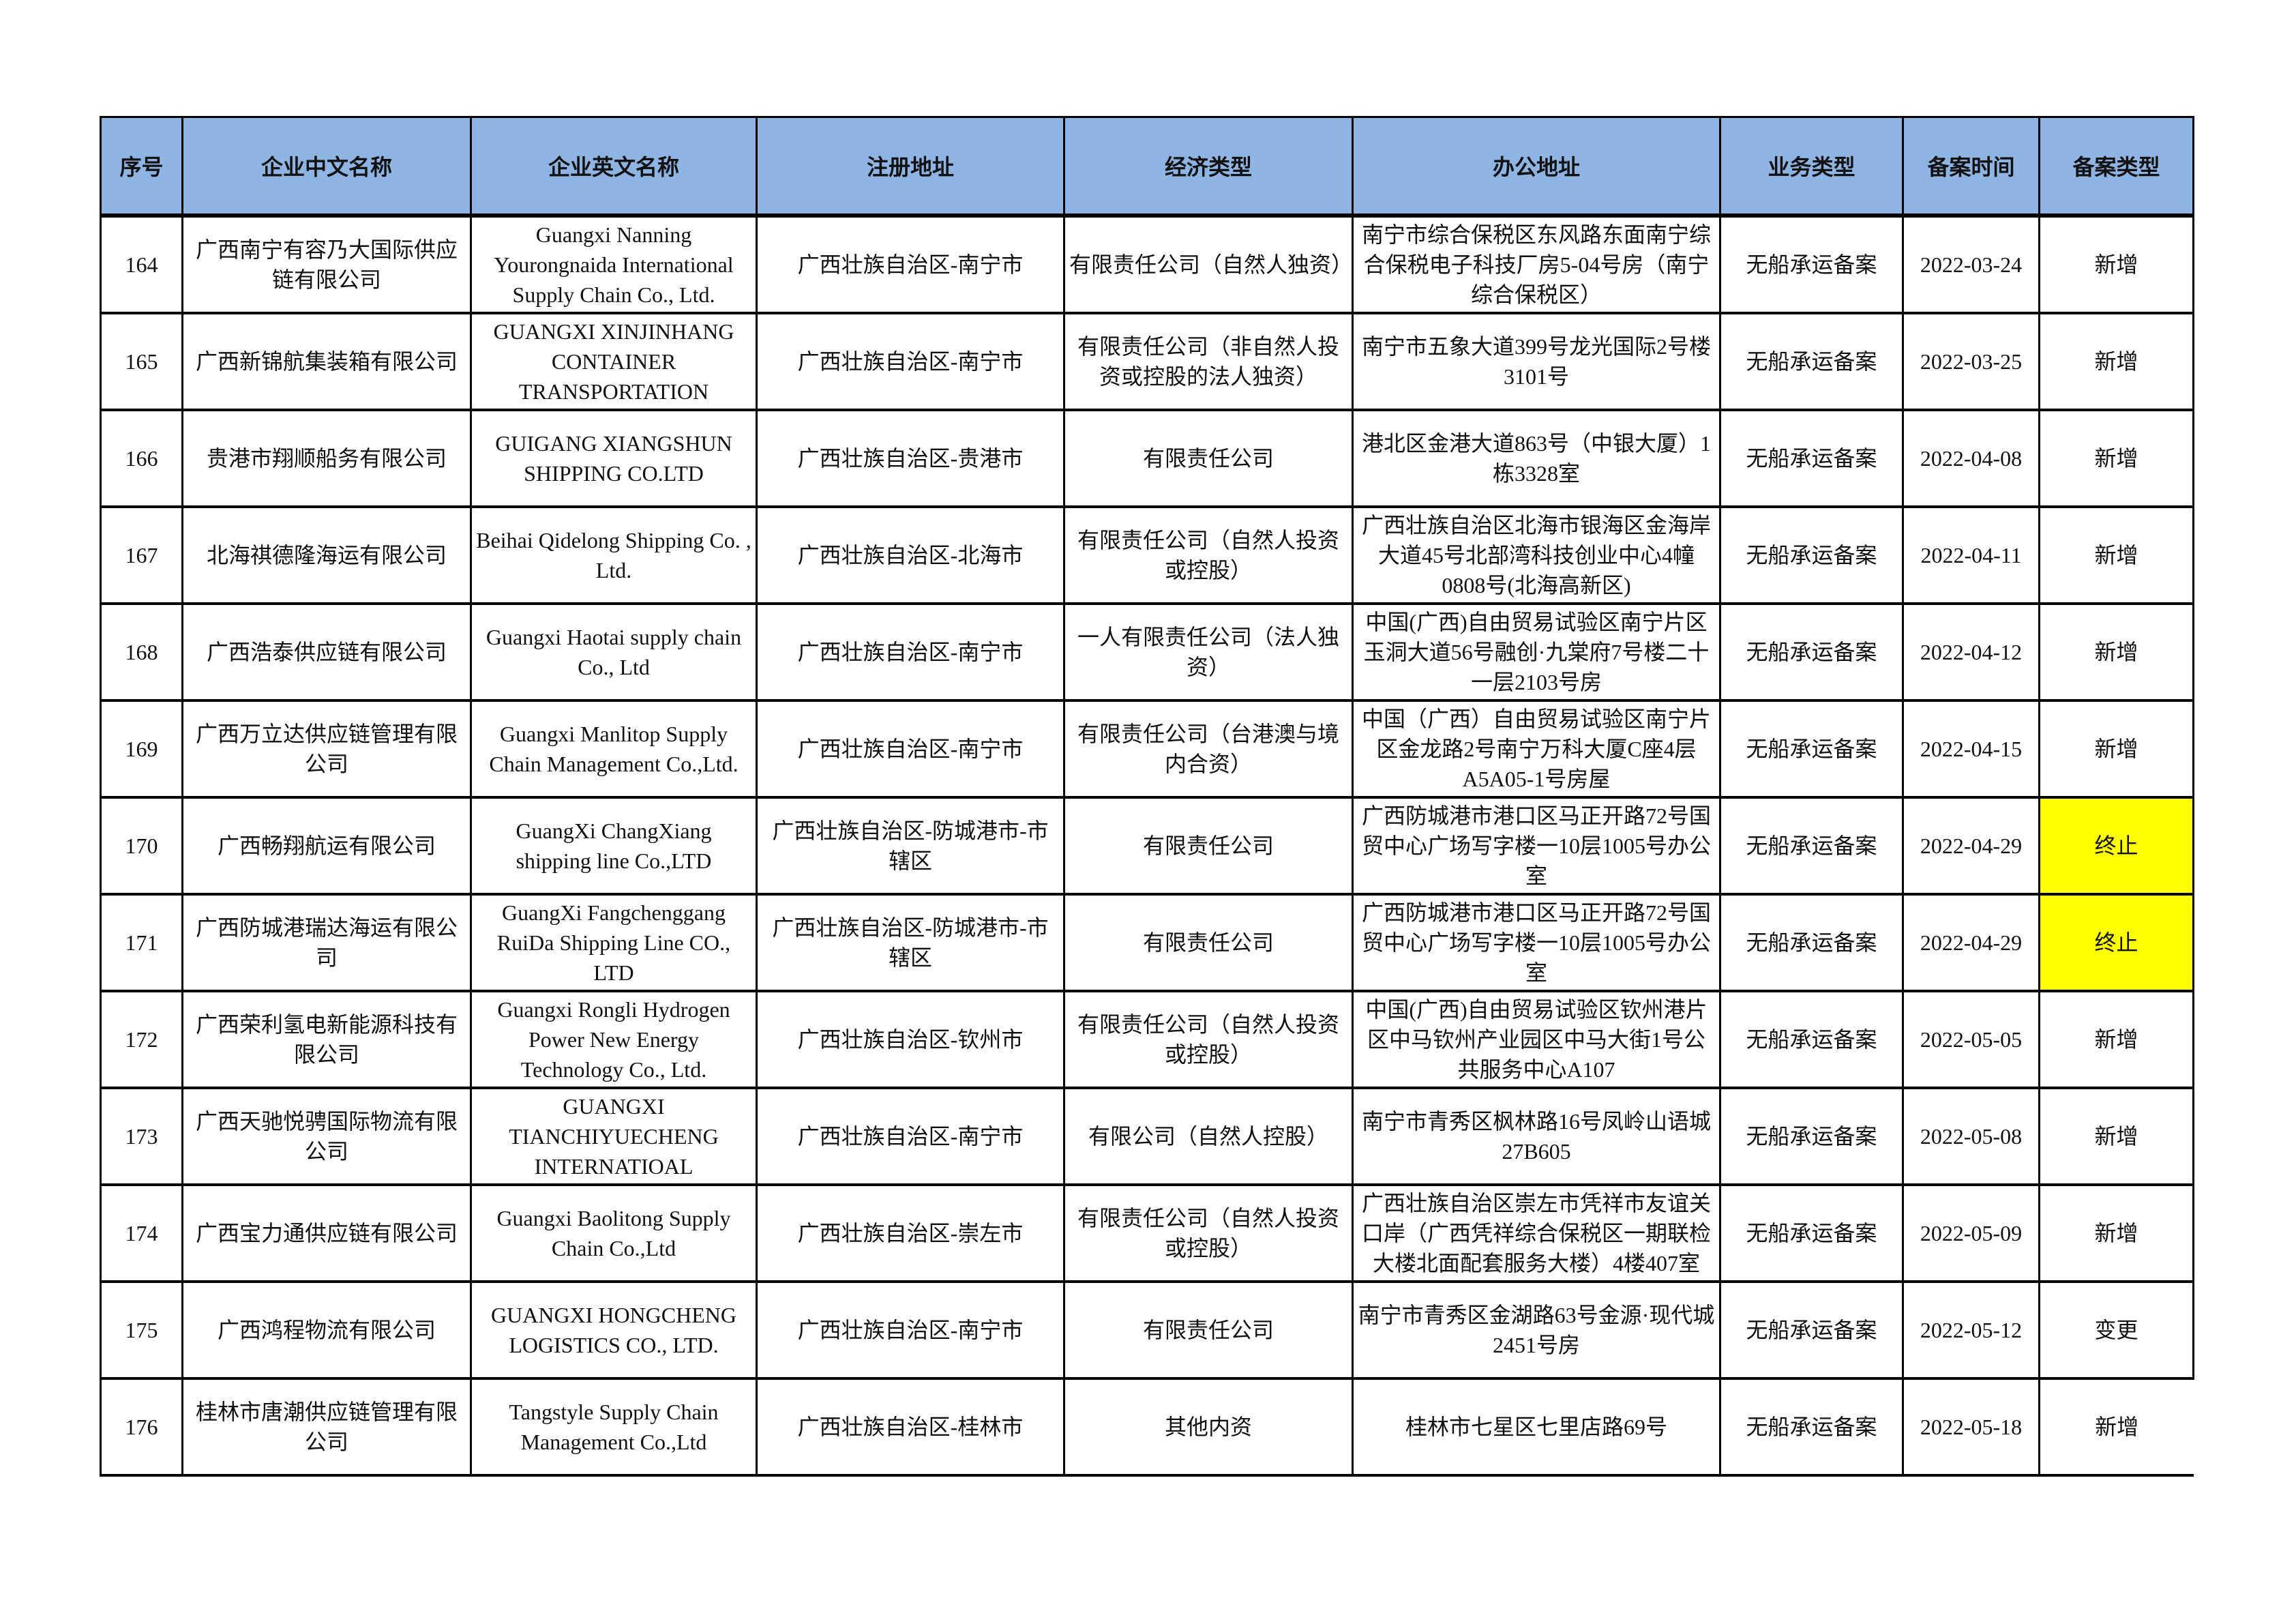  I want to click on index-text: 174, so click(142, 1233).